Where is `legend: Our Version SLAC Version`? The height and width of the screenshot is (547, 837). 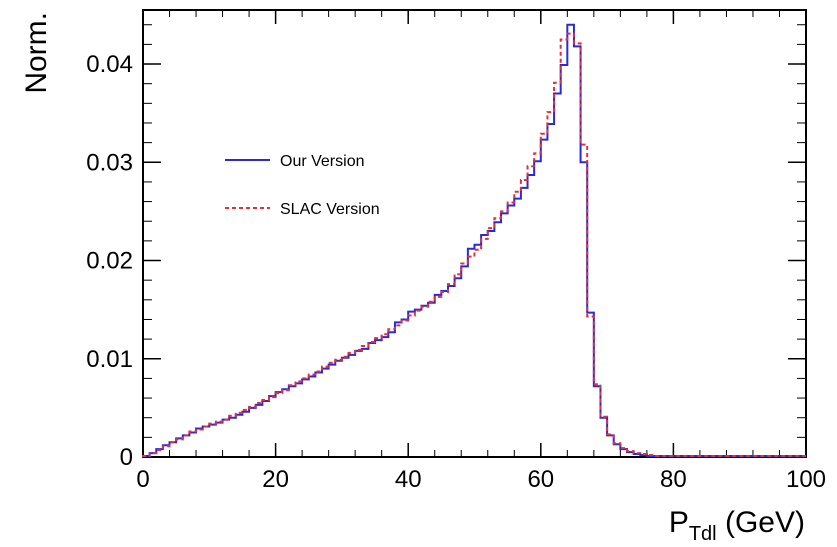
legend: Our Version SLAC Version is located at coordinates (302, 185).